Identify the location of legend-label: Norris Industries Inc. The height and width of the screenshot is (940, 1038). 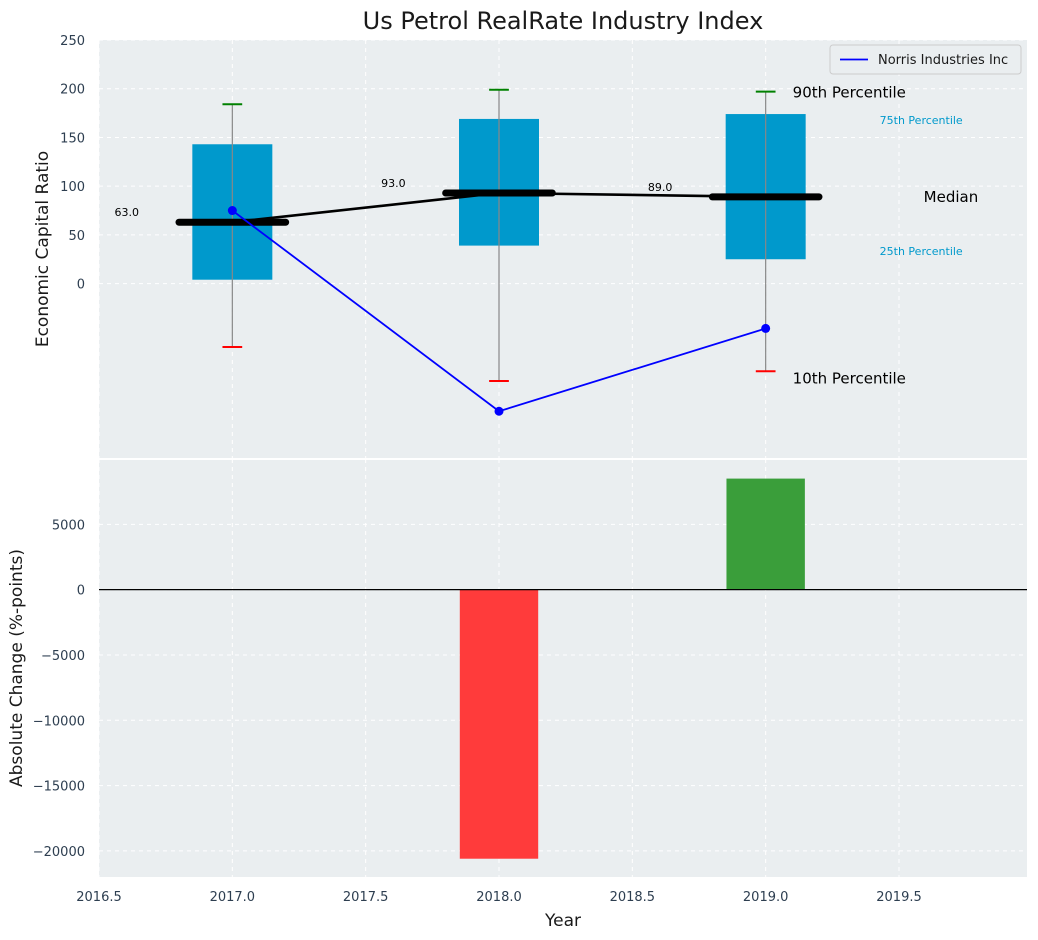
(943, 60).